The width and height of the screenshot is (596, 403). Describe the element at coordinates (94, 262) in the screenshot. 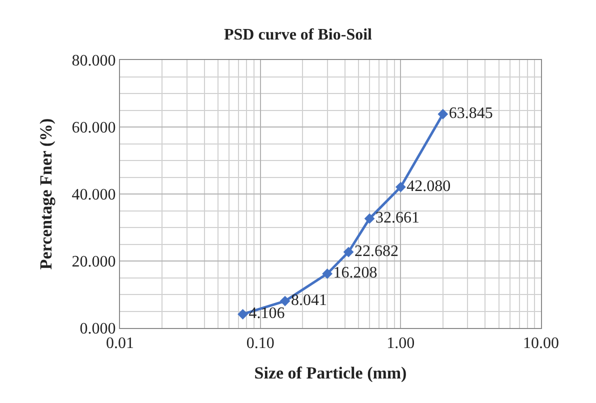

I see `y-tick-label: 20.000` at that location.